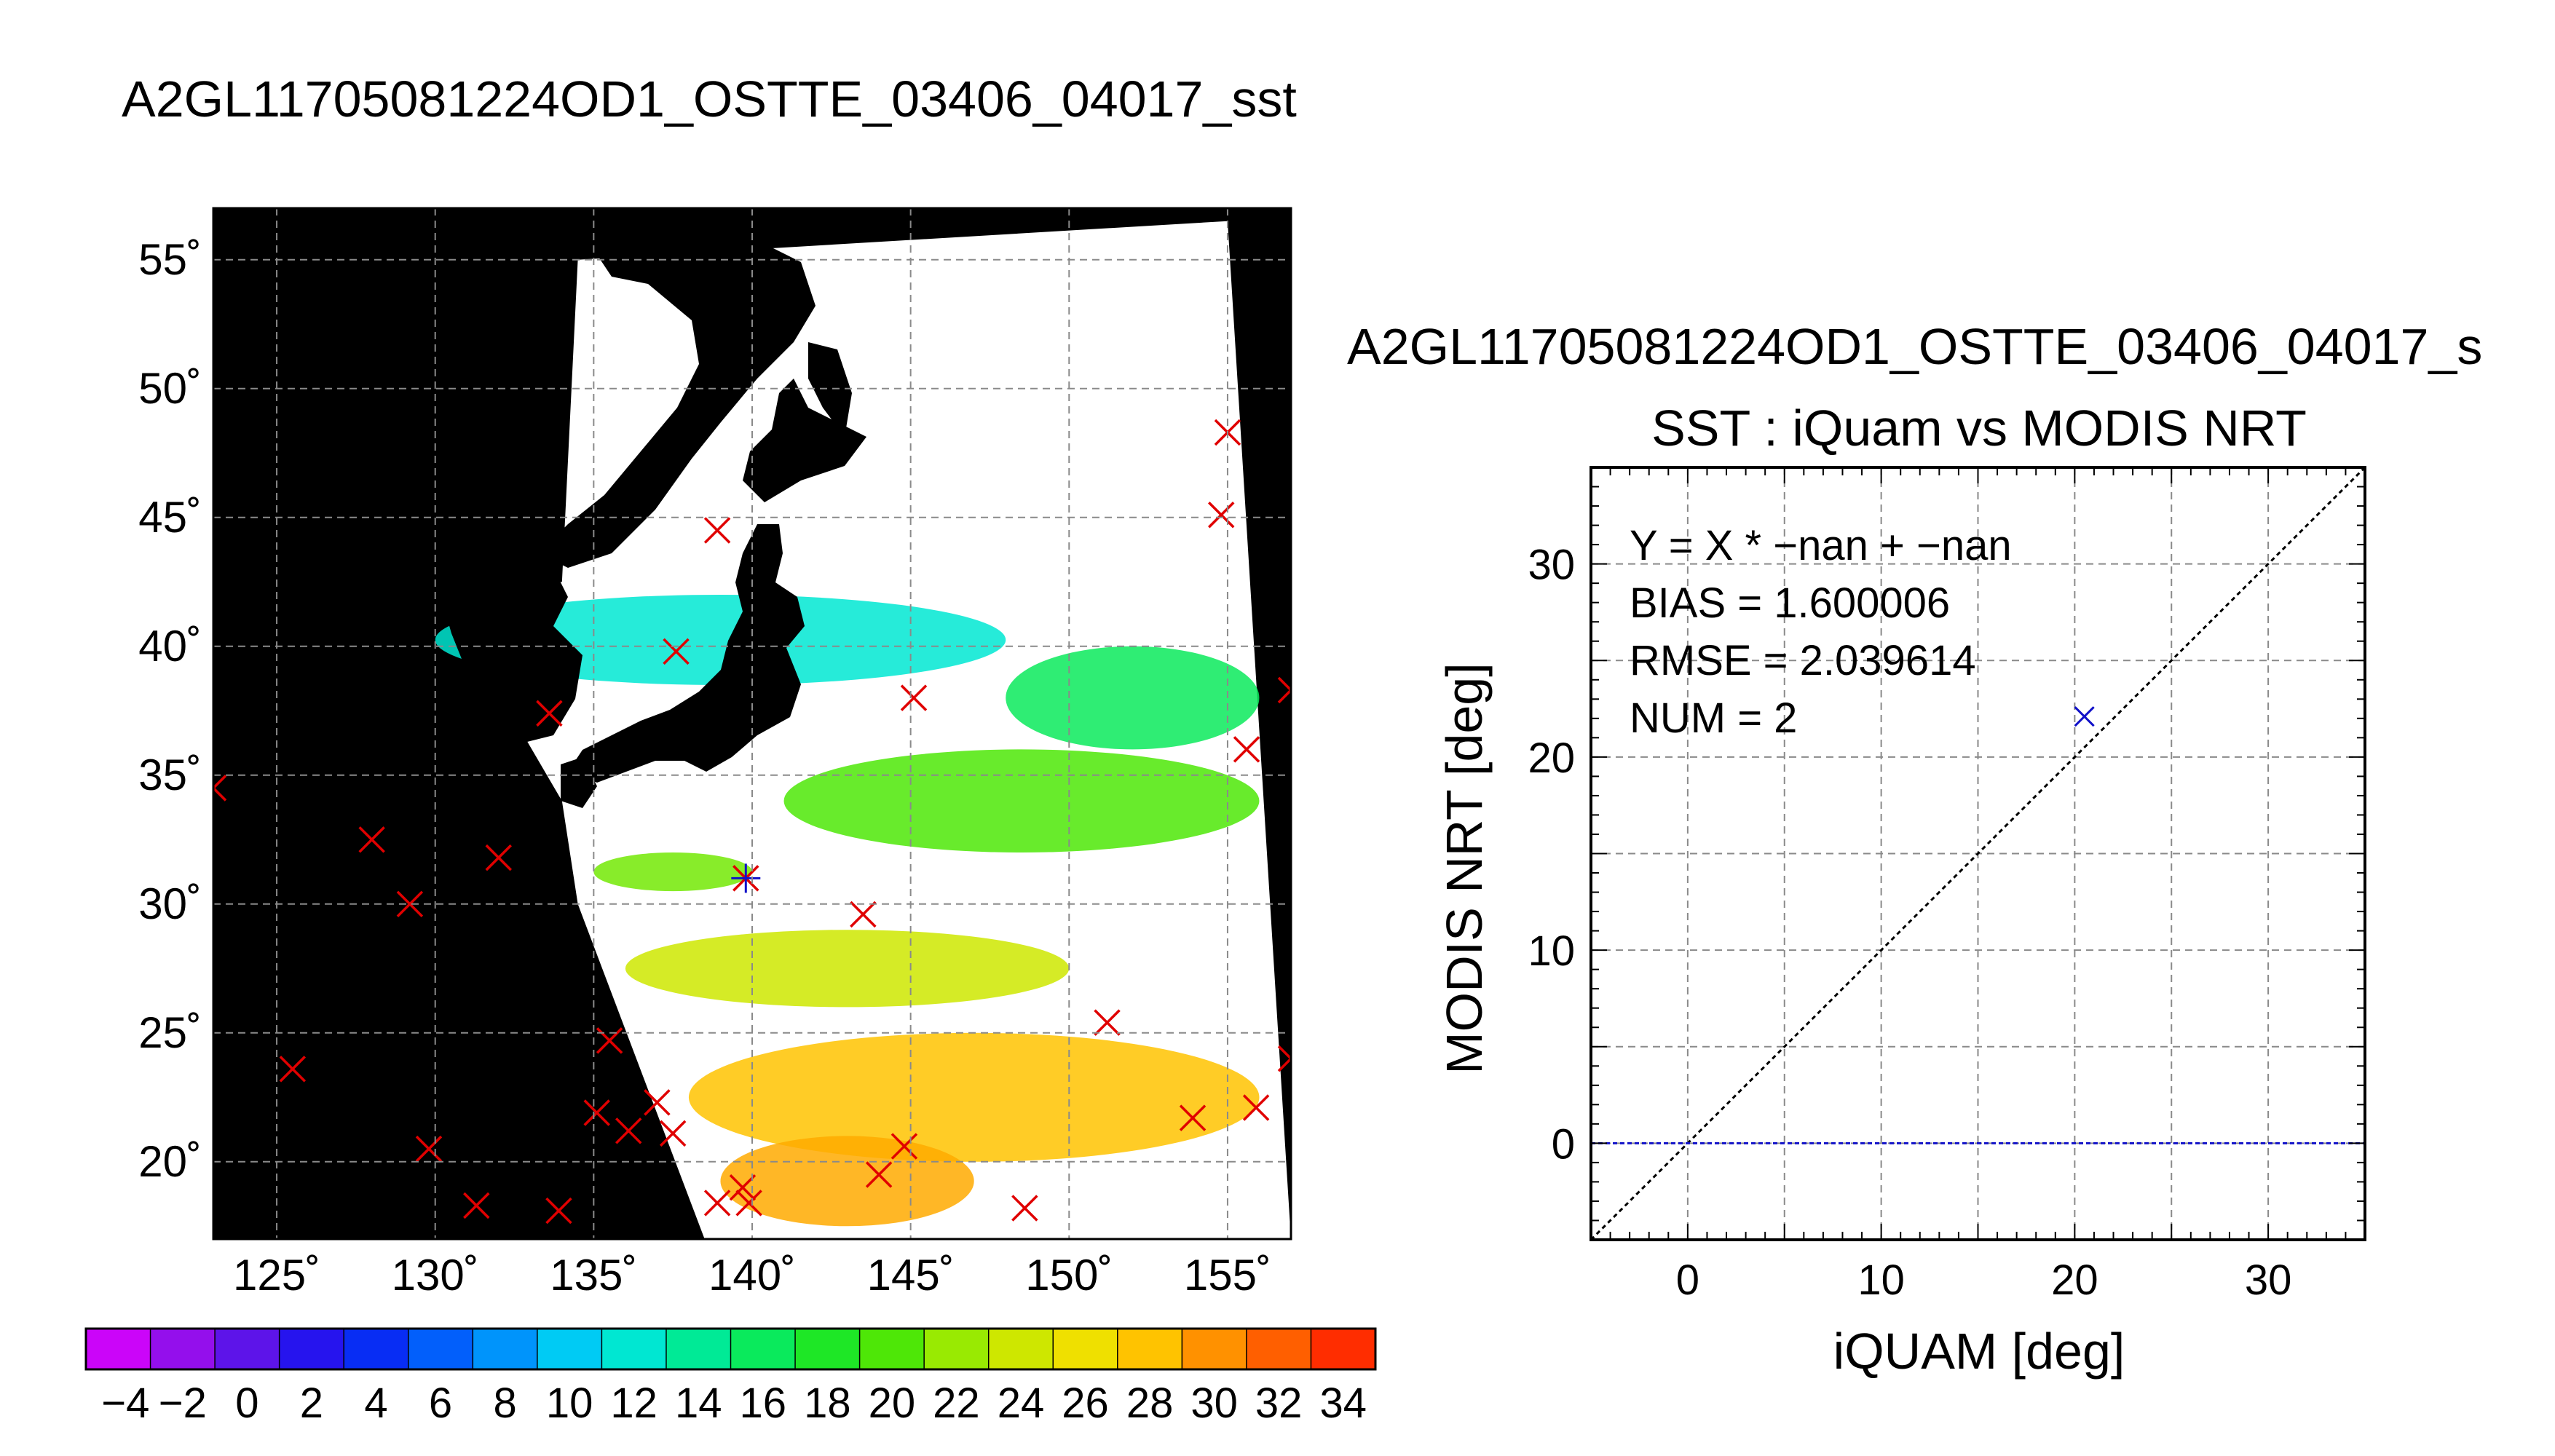  I want to click on scatter-xlabel: iQUAM [deg], so click(1979, 1351).